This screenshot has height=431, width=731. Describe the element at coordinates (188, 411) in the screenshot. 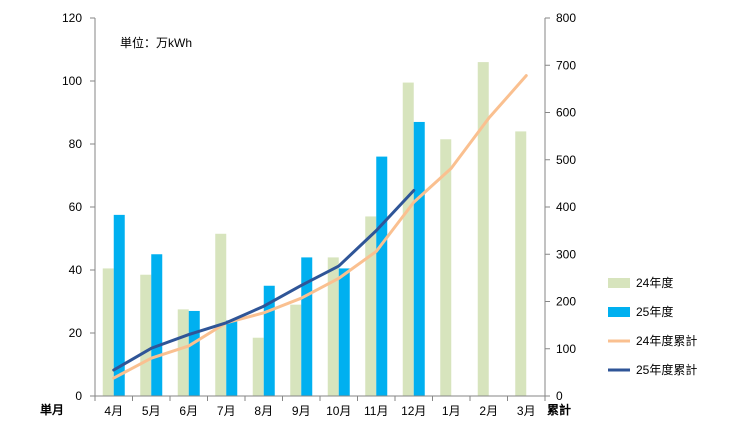

I see `x-tick-label: 6月` at that location.